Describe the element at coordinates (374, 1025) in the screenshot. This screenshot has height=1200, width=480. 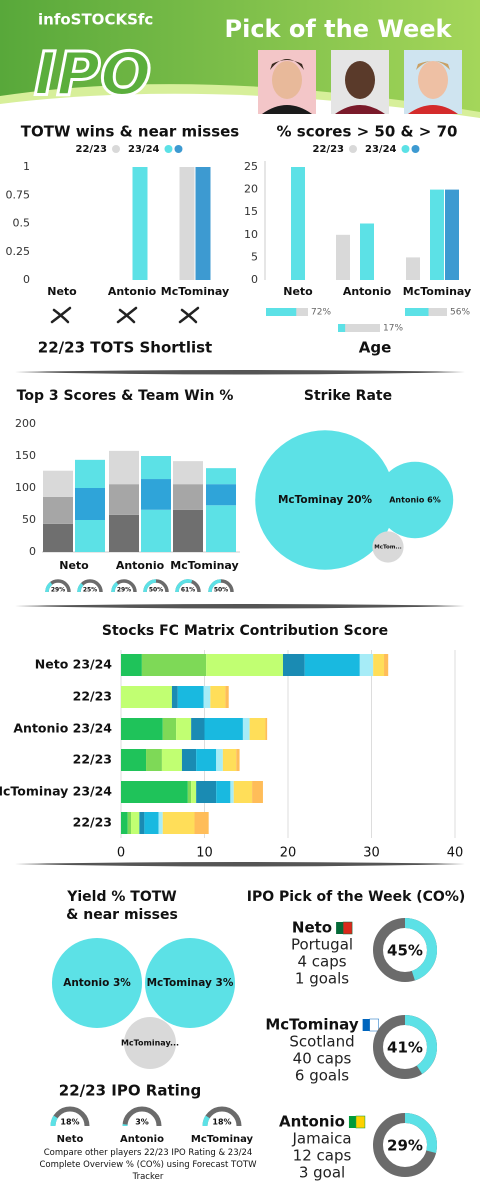
I see `flag` at that location.